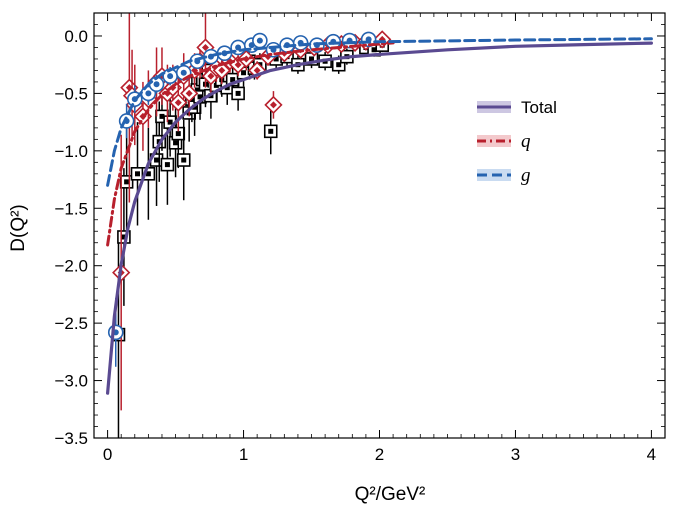 Image resolution: width=673 pixels, height=510 pixels. Describe the element at coordinates (71, 151) in the screenshot. I see `y-tick-label: −1.0` at that location.